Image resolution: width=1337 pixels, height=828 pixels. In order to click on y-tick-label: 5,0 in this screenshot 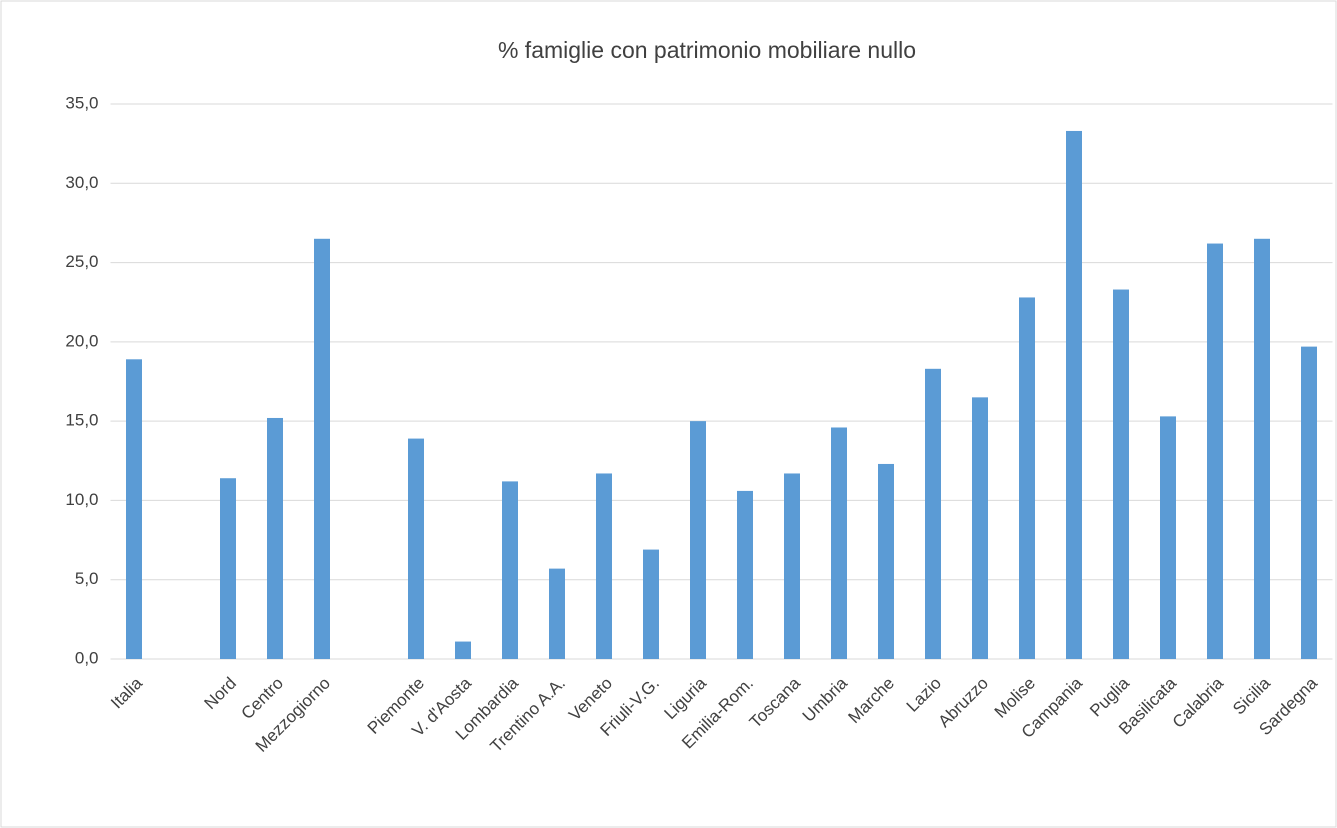, I will do `click(87, 578)`.